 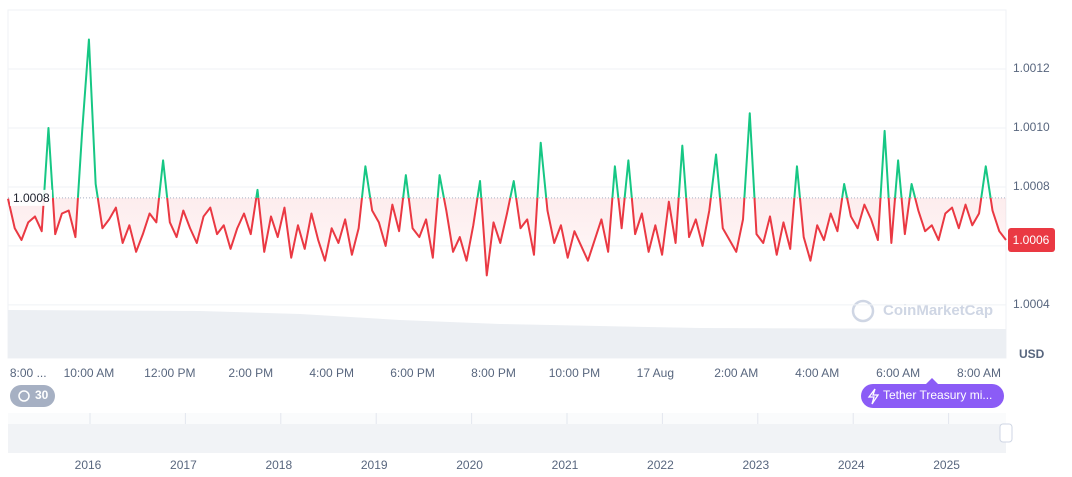 I want to click on x-tick-label: 10:00 PM, so click(x=574, y=373).